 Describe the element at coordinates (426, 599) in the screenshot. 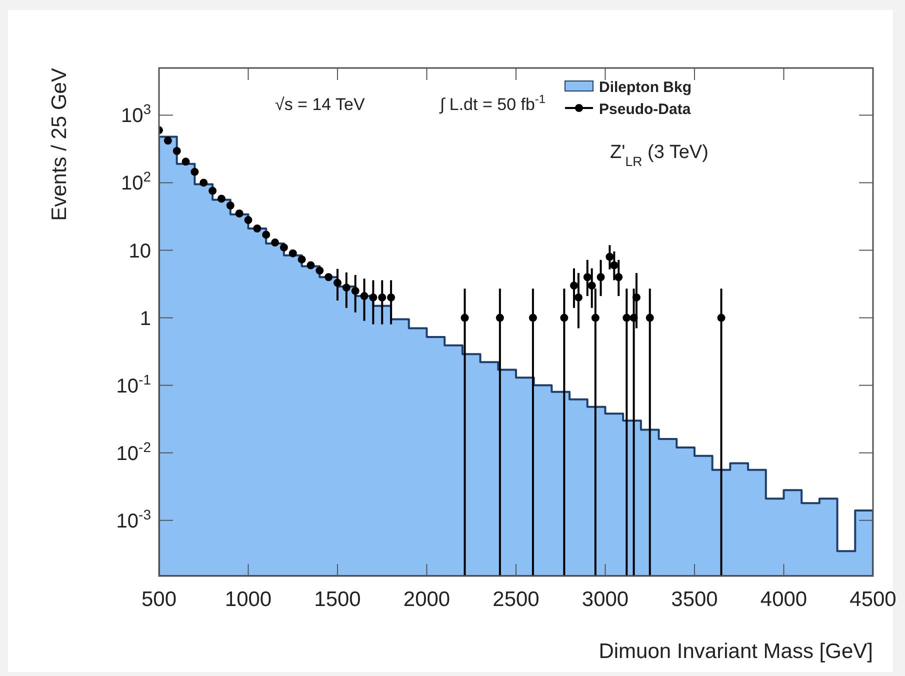

I see `x-tick-label: 2000` at that location.